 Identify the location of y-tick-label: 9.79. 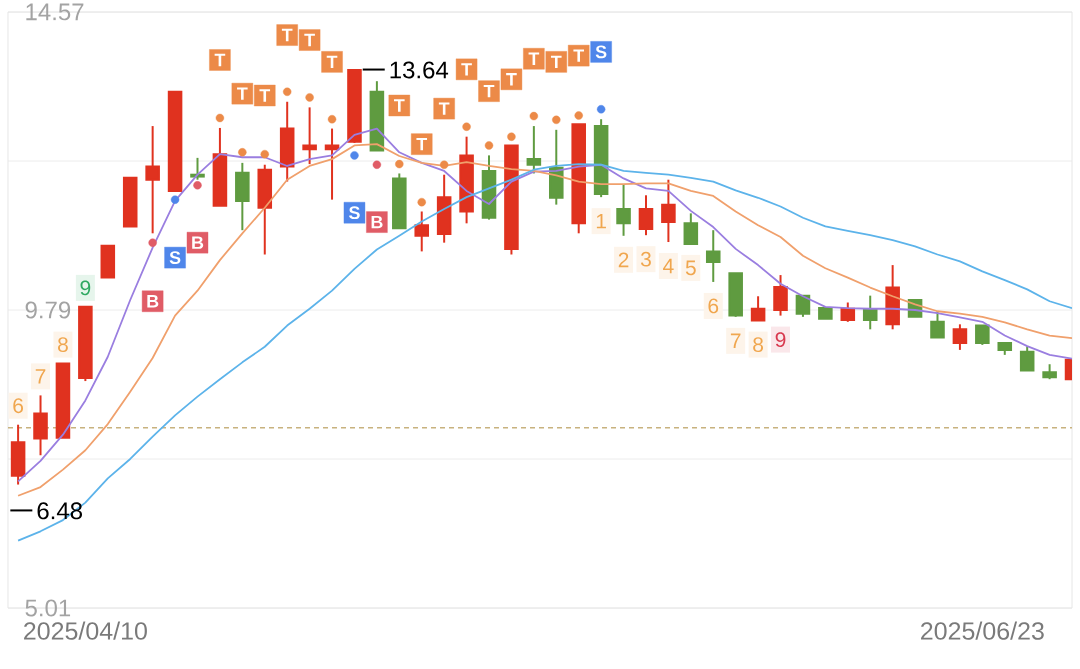
(48, 310).